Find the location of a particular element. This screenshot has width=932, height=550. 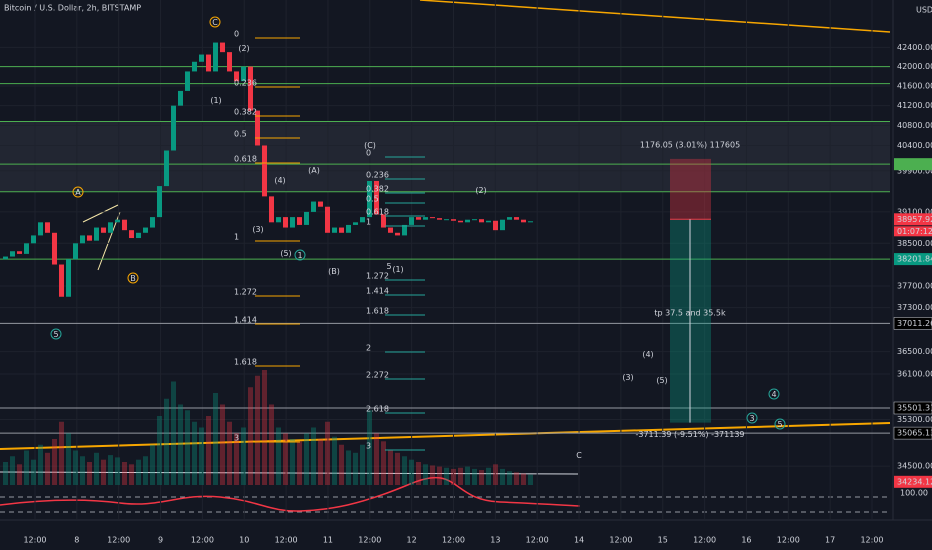

y-tick-label: 42000.00 is located at coordinates (914, 66).